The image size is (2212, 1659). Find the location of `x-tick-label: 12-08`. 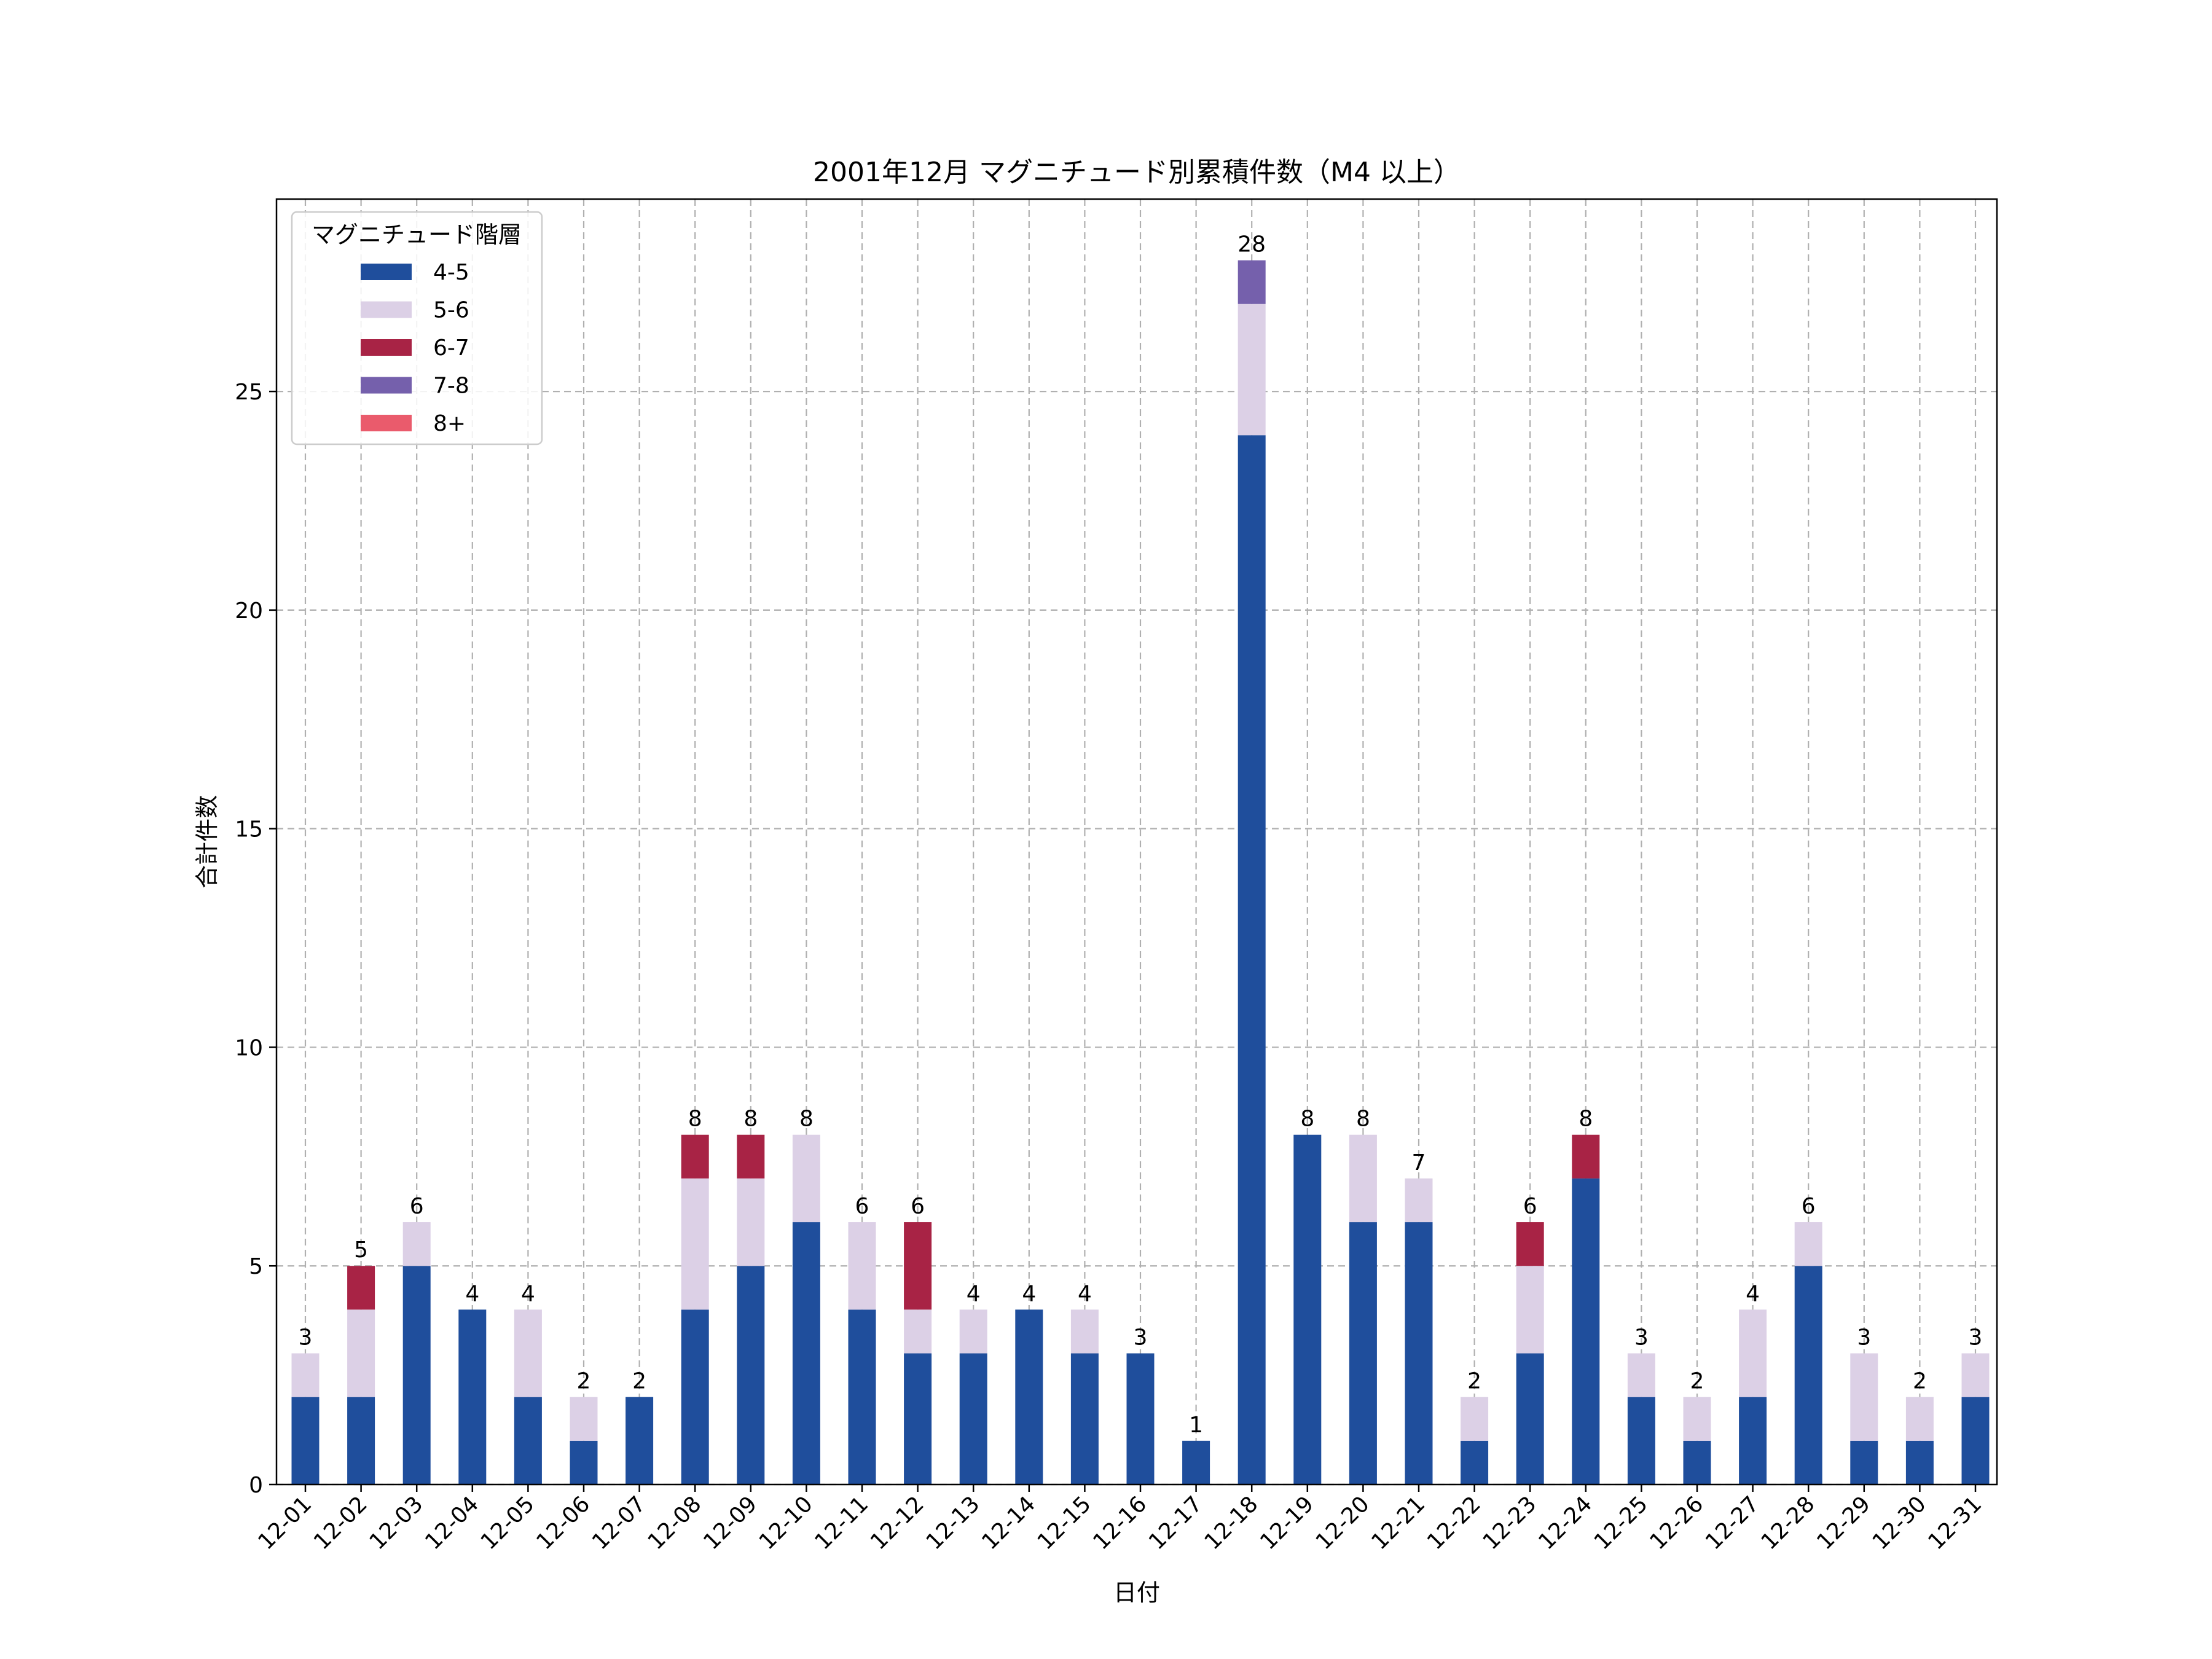

x-tick-label: 12-08 is located at coordinates (675, 1523).